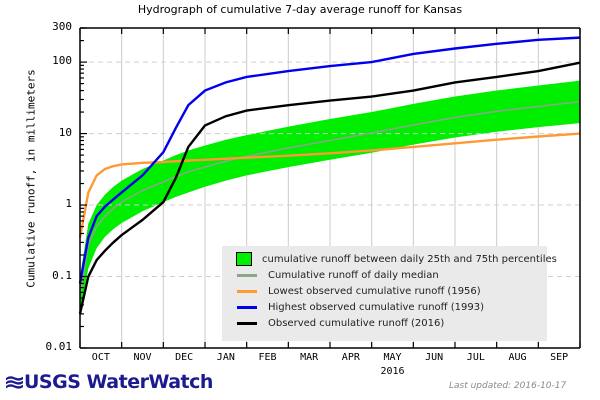 The width and height of the screenshot is (600, 400). Describe the element at coordinates (508, 386) in the screenshot. I see `last-updated-text: Last updated: 2016-10-17` at that location.